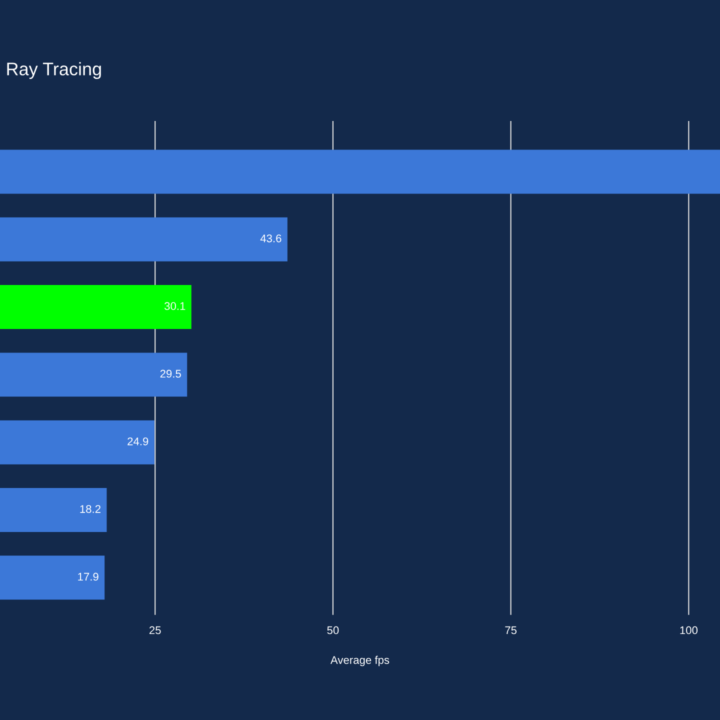 This screenshot has height=720, width=720. I want to click on x-axis-title: Average fps, so click(360, 661).